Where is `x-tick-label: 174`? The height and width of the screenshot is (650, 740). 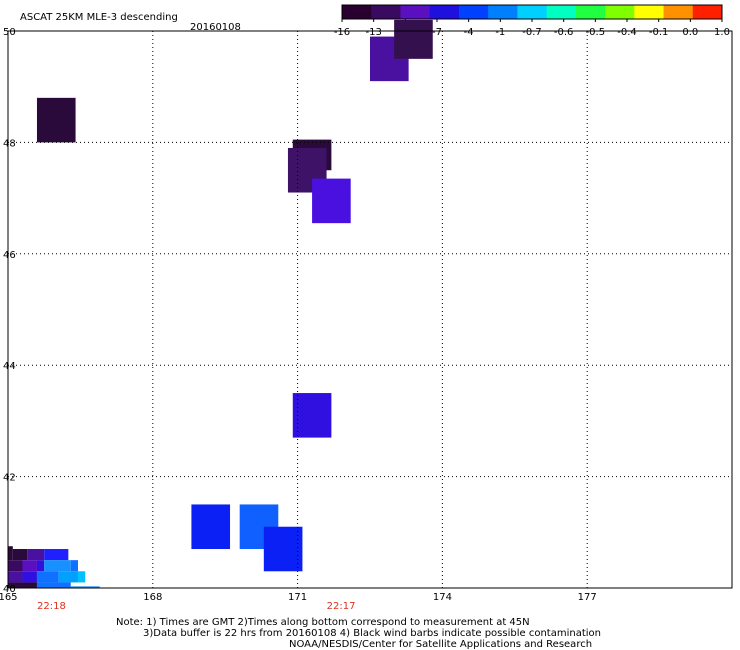
x-tick-label: 174 is located at coordinates (442, 597).